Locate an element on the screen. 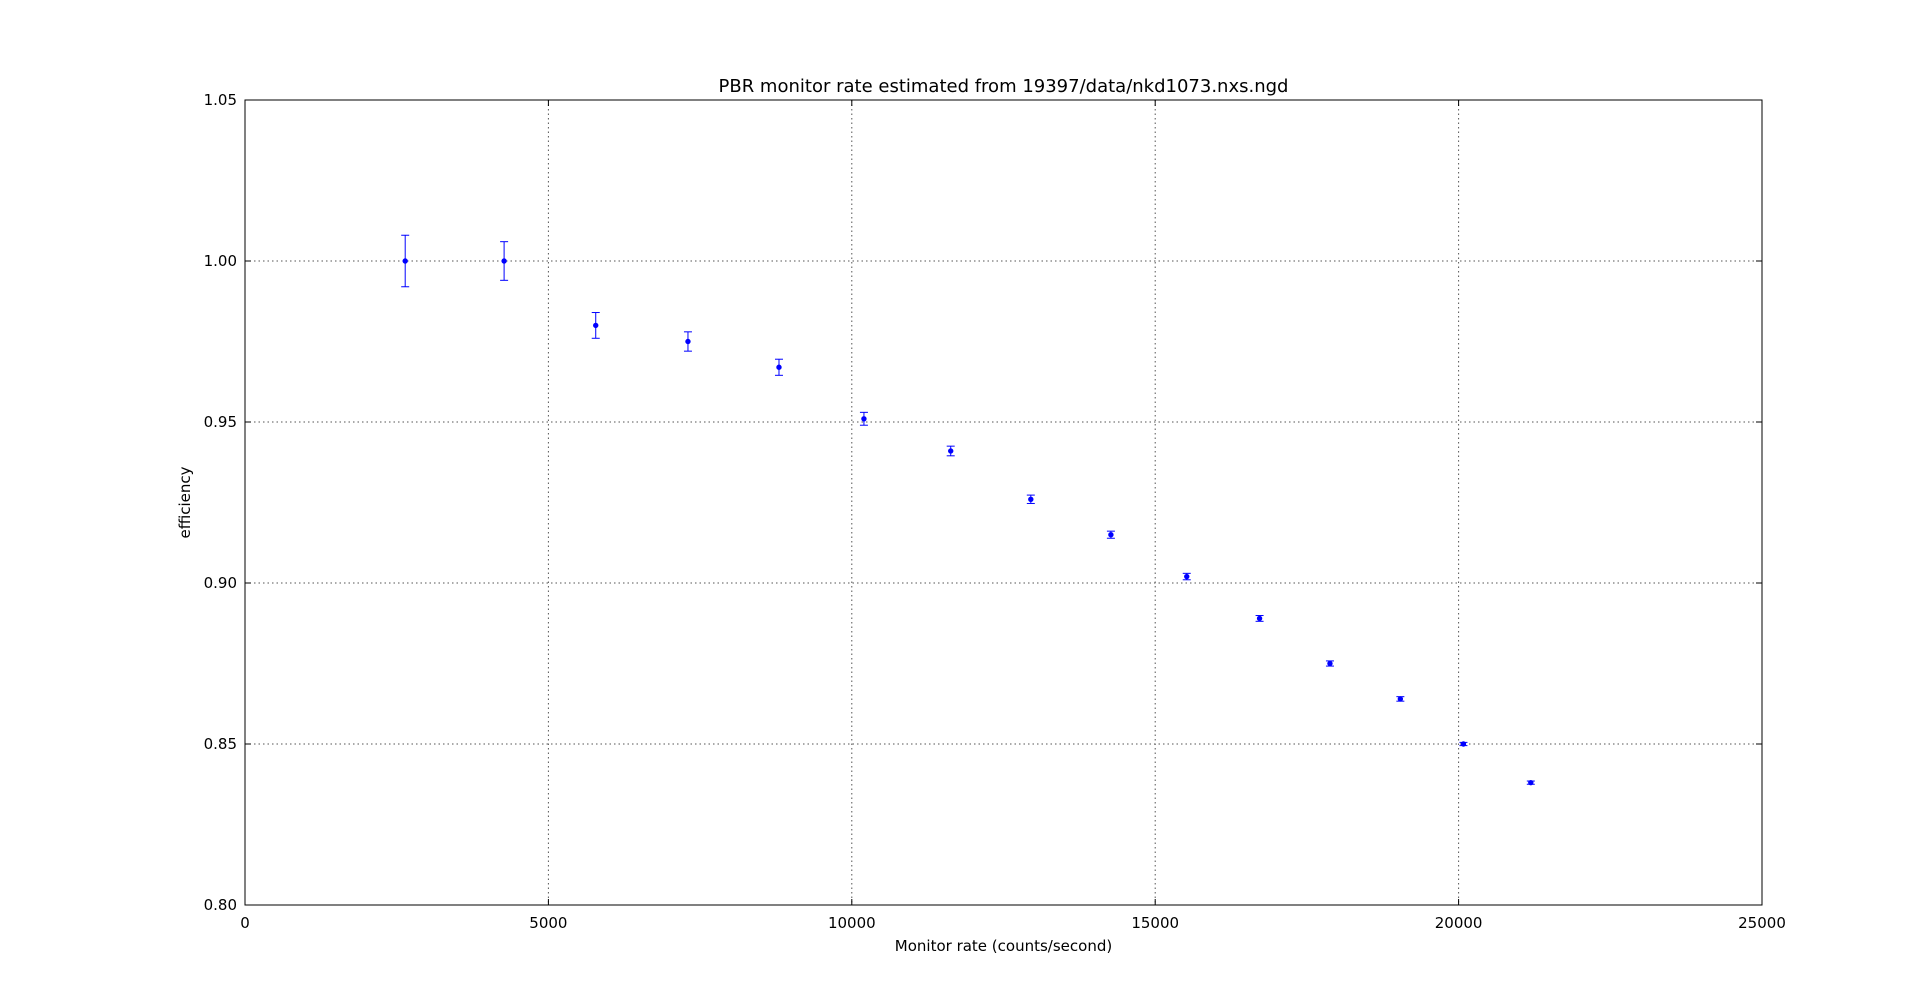  x-tick-label: 5000 is located at coordinates (548, 923).